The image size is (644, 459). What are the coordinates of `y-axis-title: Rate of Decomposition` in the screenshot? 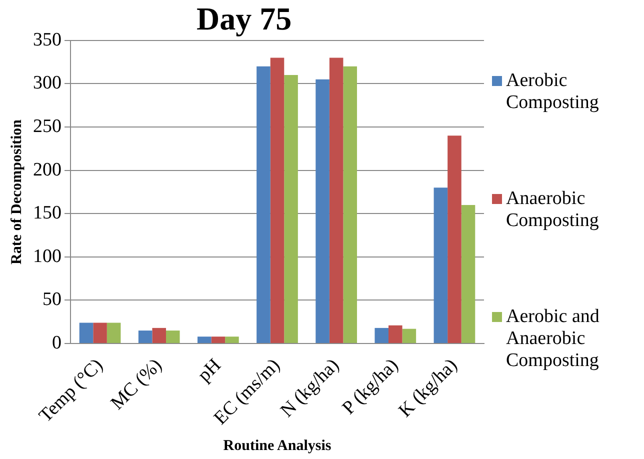 It's located at (16, 191).